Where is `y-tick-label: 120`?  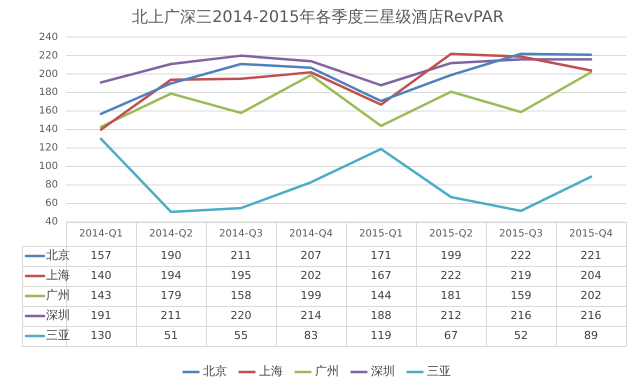
y-tick-label: 120 is located at coordinates (48, 148).